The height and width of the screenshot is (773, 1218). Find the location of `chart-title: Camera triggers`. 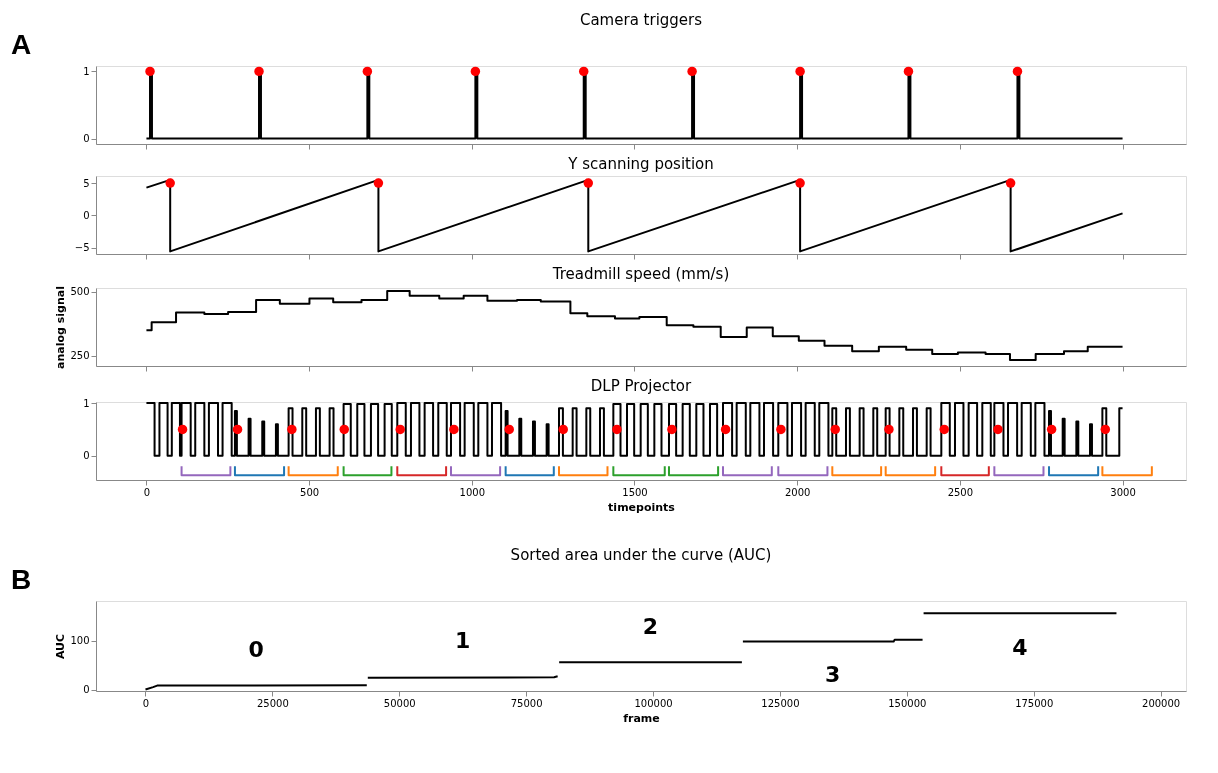

chart-title: Camera triggers is located at coordinates (641, 20).